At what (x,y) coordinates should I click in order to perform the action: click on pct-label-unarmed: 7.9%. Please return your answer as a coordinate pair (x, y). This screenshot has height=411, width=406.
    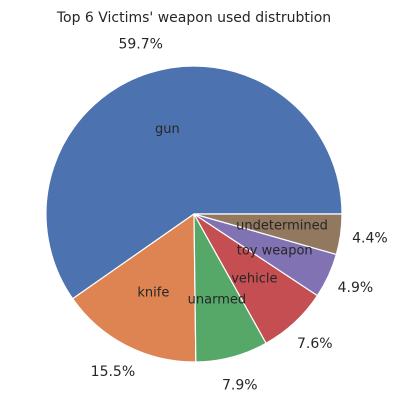
    Looking at the image, I should click on (240, 386).